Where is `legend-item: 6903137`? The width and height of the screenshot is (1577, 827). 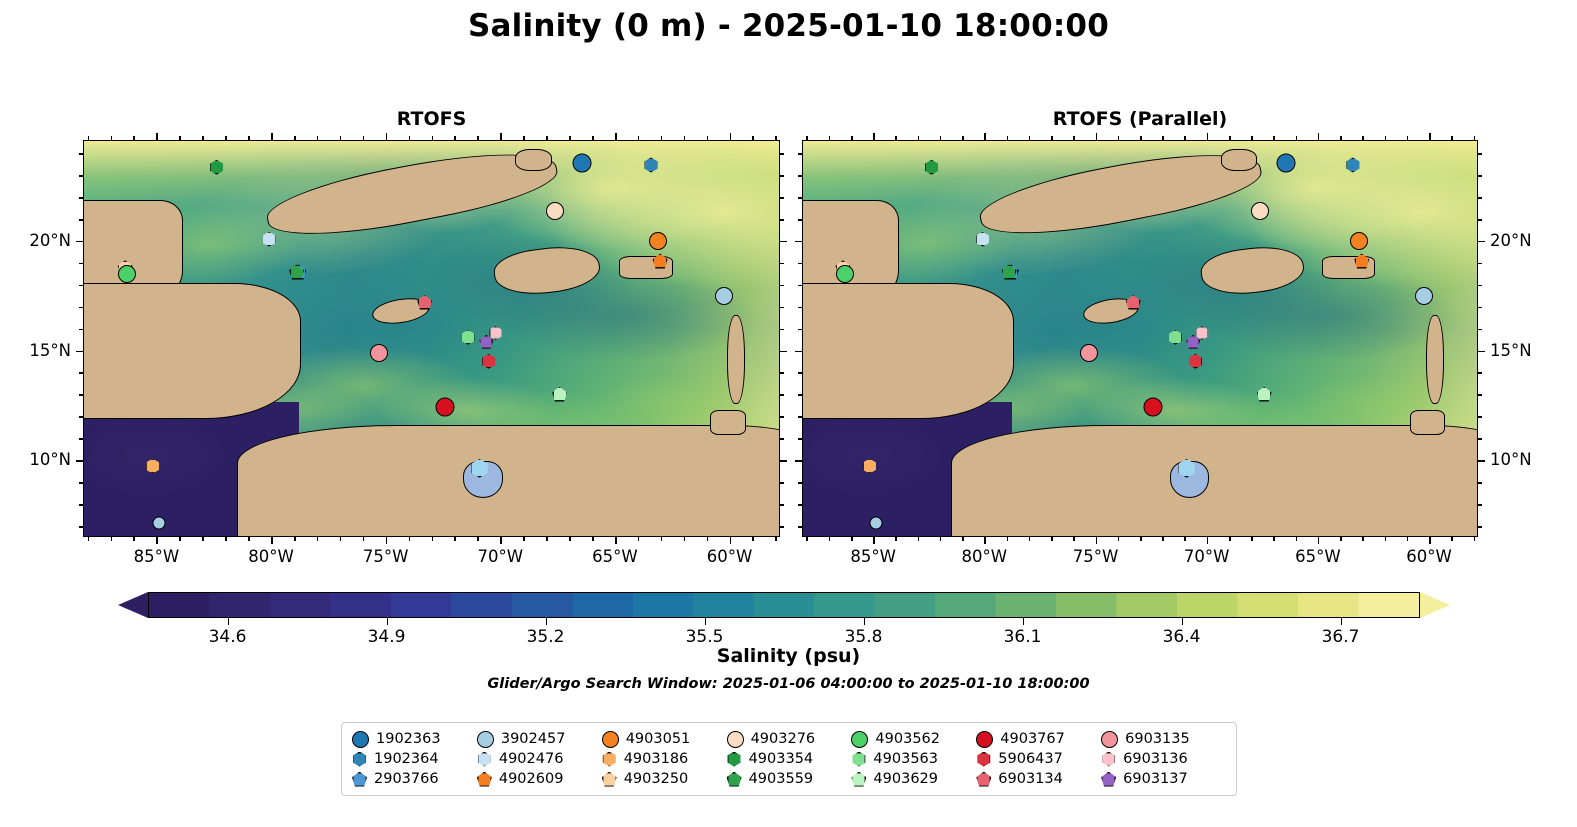
legend-item: 6903137 is located at coordinates (1163, 779).